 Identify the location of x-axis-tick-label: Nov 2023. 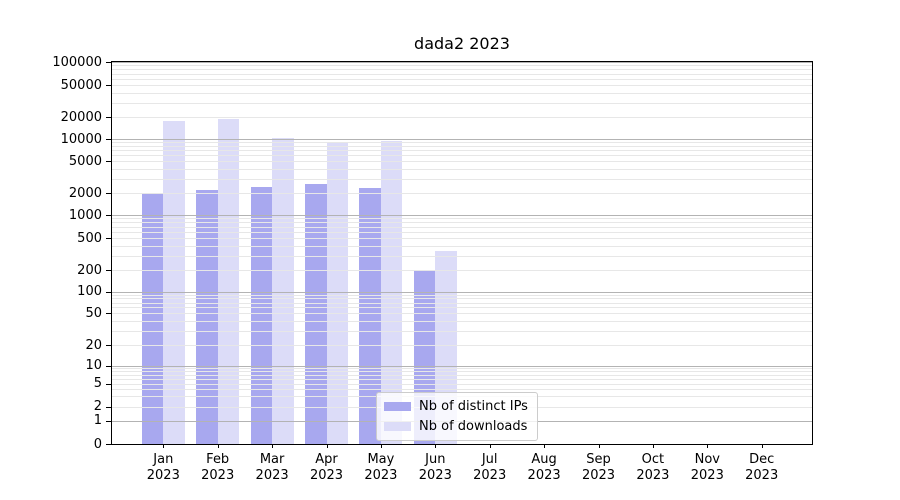
(707, 467).